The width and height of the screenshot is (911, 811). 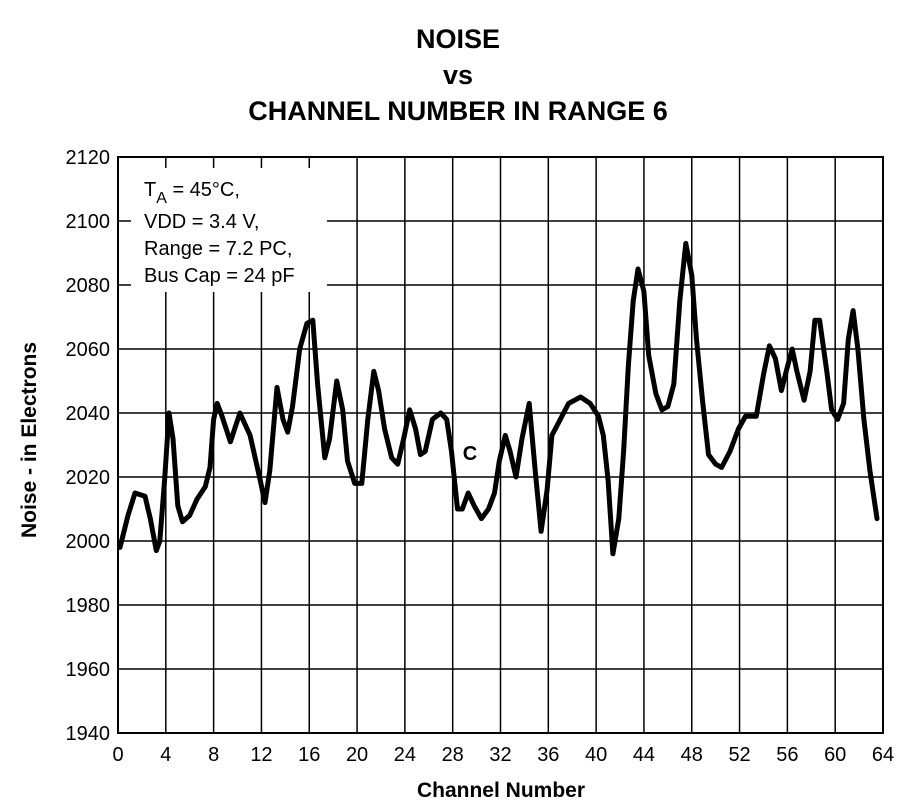 What do you see at coordinates (88, 734) in the screenshot?
I see `y-tick-label: 1940` at bounding box center [88, 734].